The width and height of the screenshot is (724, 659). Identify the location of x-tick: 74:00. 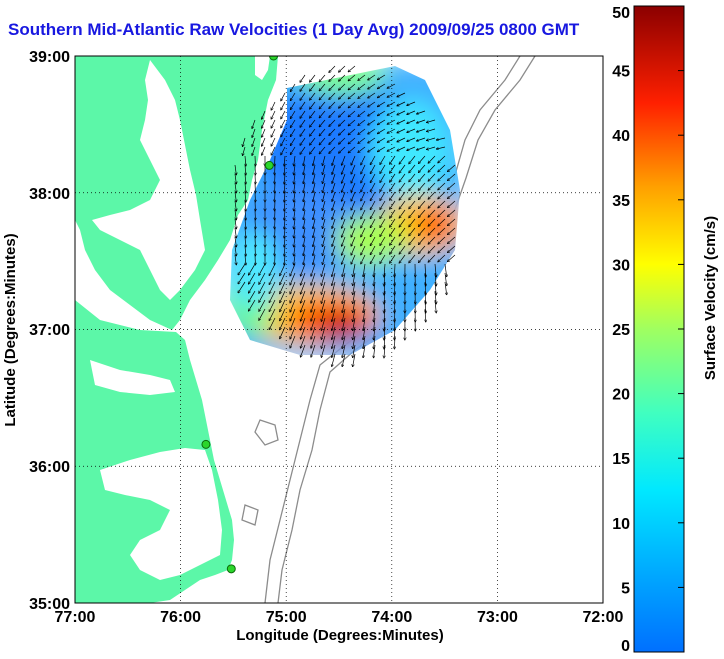
(391, 617).